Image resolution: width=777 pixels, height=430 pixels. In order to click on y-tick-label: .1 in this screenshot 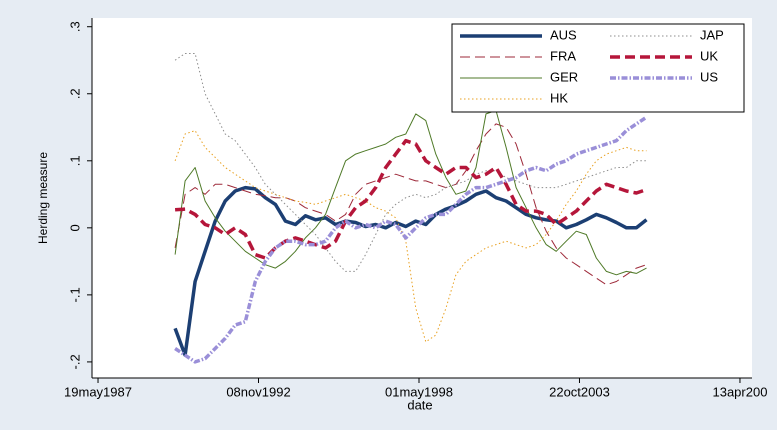, I will do `click(74, 160)`.